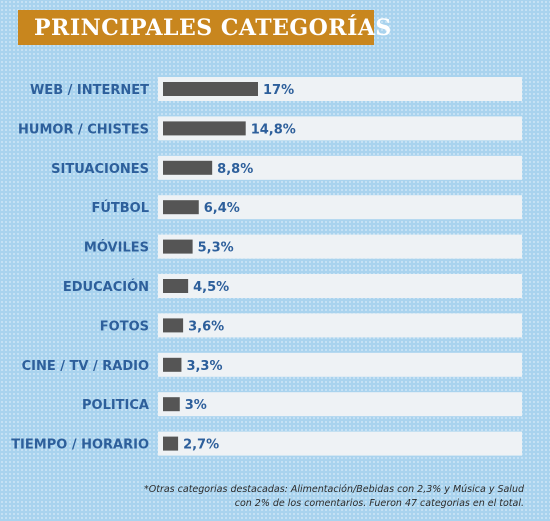  Describe the element at coordinates (211, 287) in the screenshot. I see `value-label: 4,5%` at that location.